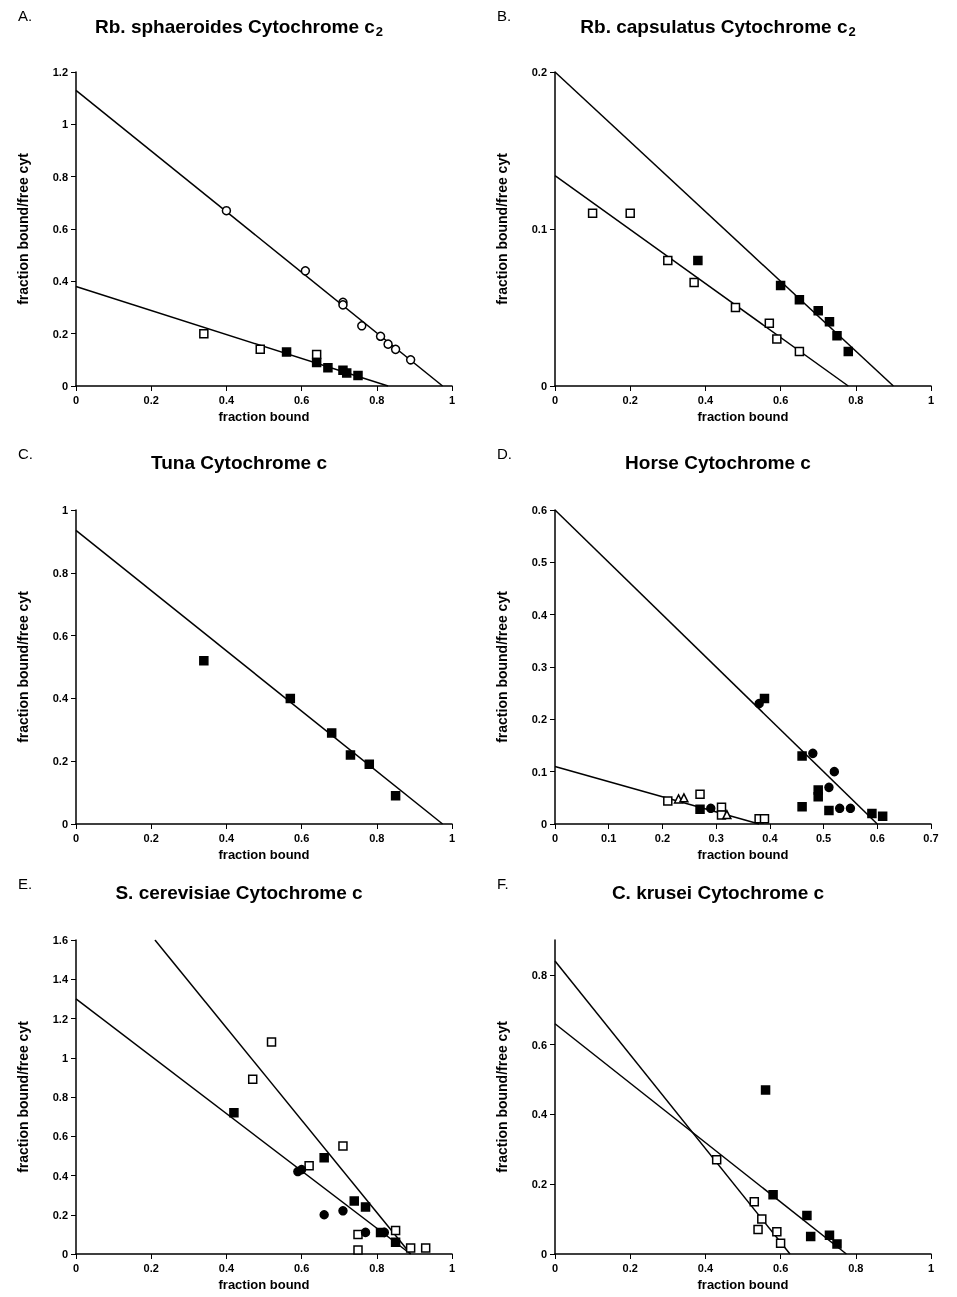 The width and height of the screenshot is (957, 1297). Describe the element at coordinates (718, 892) in the screenshot. I see `chart-title: C. krusei Cytochrome c` at that location.